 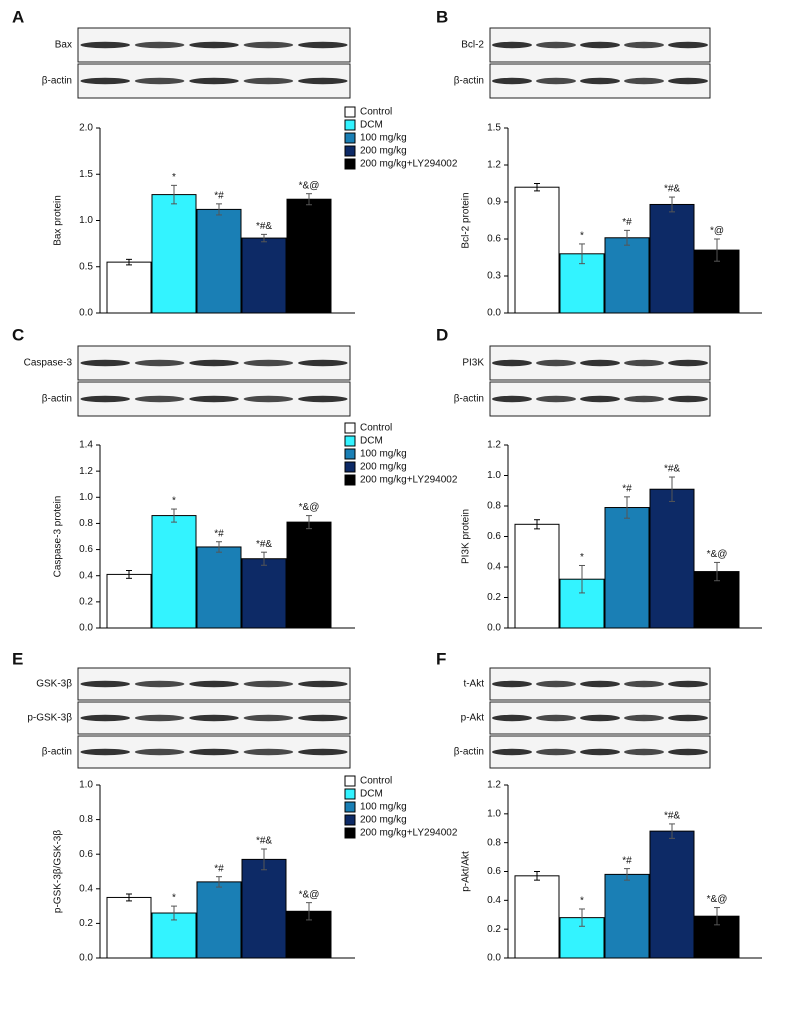 What do you see at coordinates (86, 128) in the screenshot?
I see `y-tick-label: 2.0` at bounding box center [86, 128].